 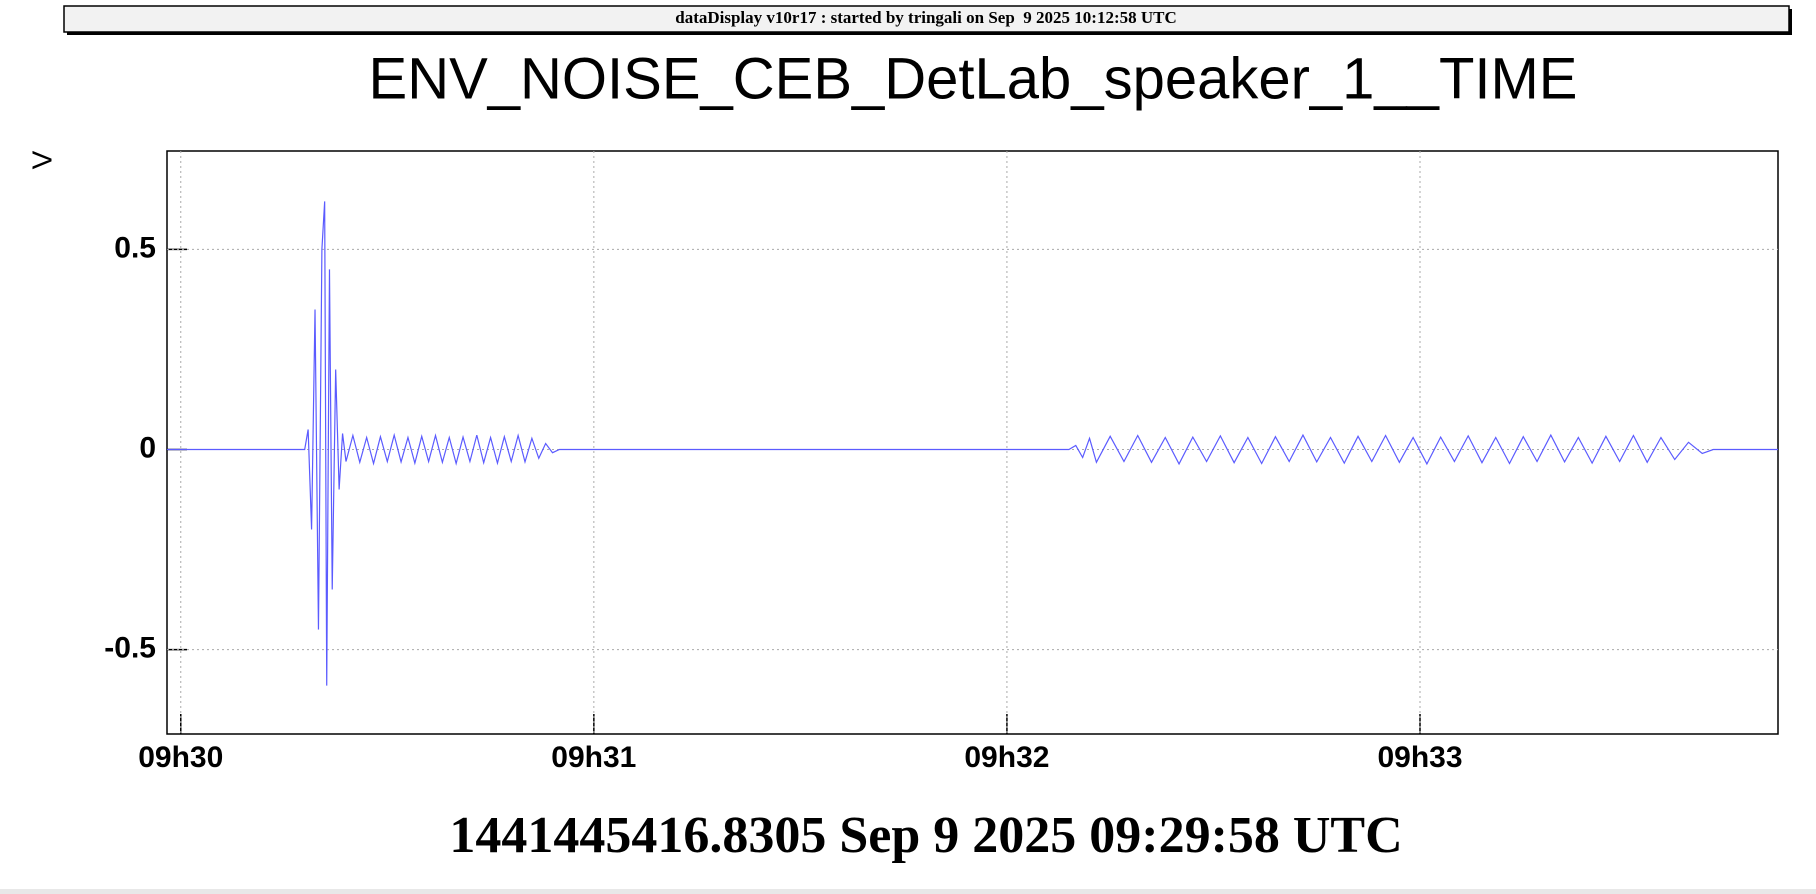 What do you see at coordinates (41, 159) in the screenshot?
I see `y-axis-label: V` at bounding box center [41, 159].